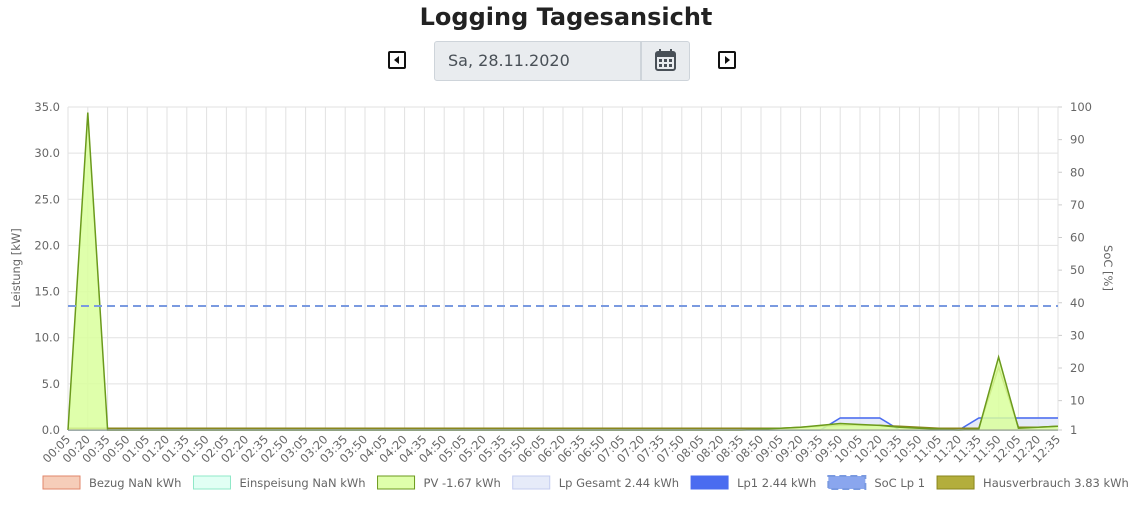  Describe the element at coordinates (1077, 368) in the screenshot. I see `y2-tick-label: 20` at that location.